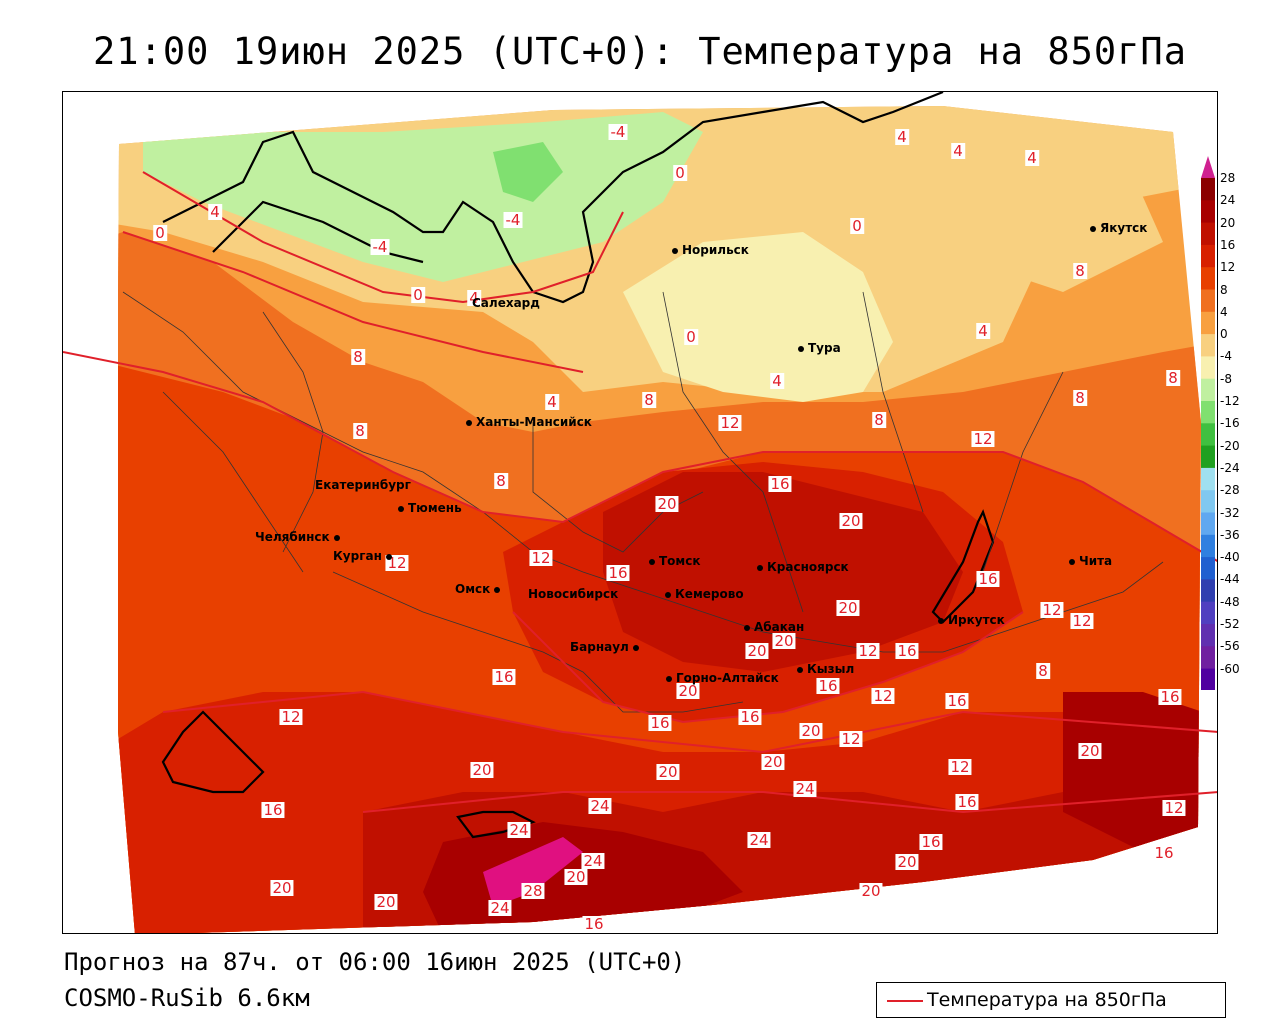  I want to click on city-krasnoyarsk: Красноярск, so click(803, 567).